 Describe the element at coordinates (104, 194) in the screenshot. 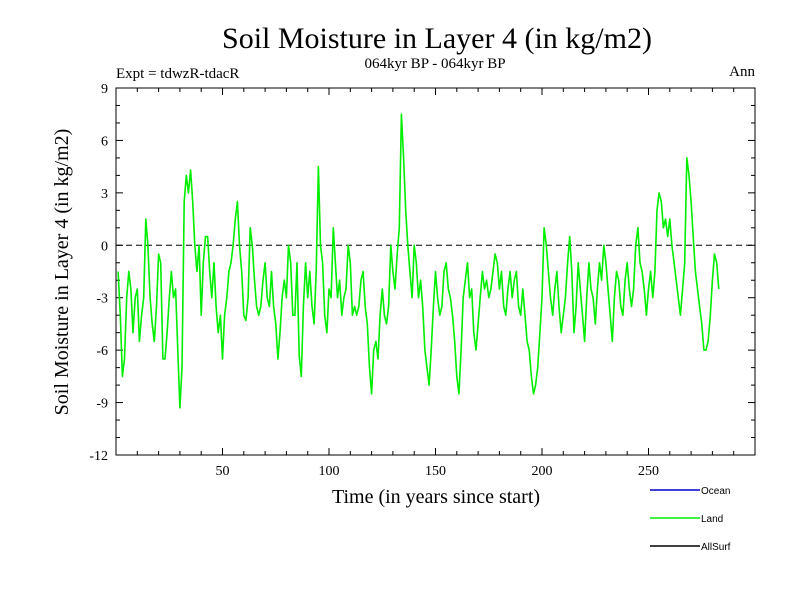

I see `y-tick-label: 3` at that location.